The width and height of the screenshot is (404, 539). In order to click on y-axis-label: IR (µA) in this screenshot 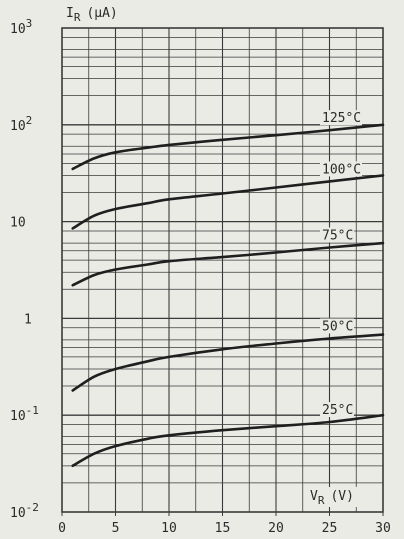, I will do `click(92, 15)`.